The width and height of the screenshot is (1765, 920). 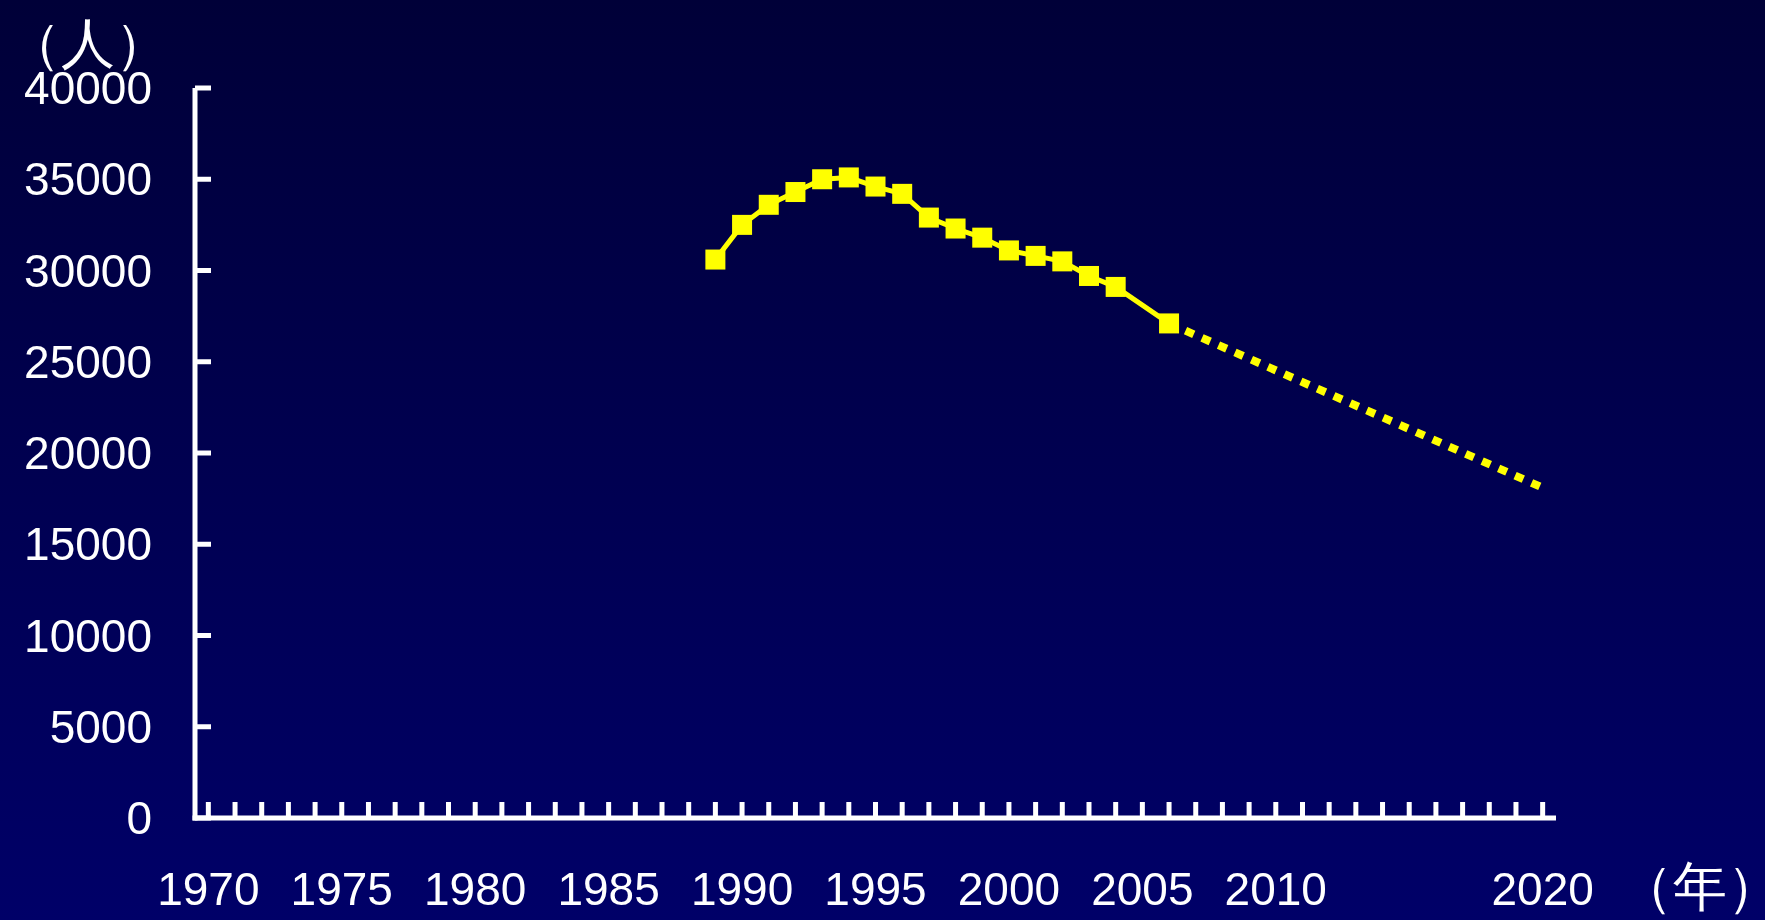 I want to click on x-tick-label: 2010, so click(x=1275, y=889).